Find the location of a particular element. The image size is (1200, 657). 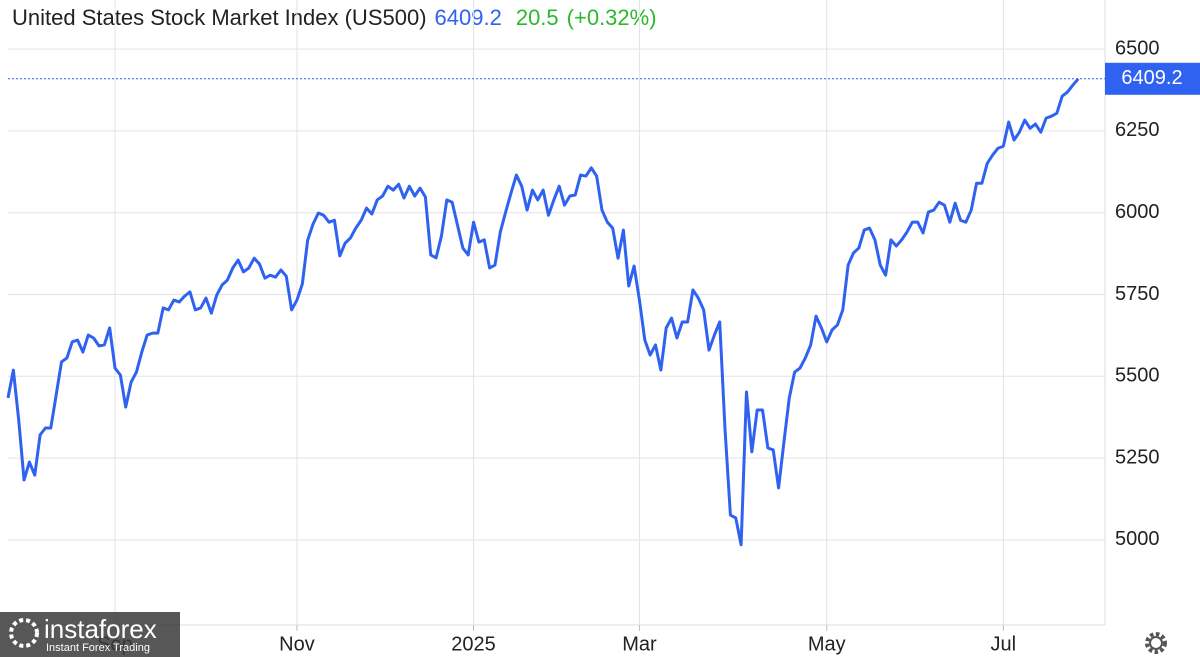

gear-teeth is located at coordinates (1156, 643).